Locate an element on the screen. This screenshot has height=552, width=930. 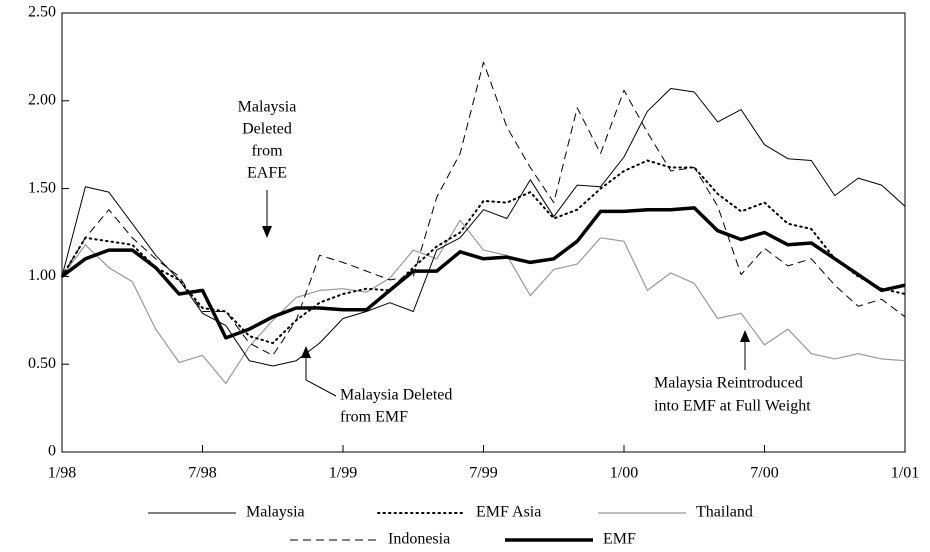
annotation: Deleted is located at coordinates (267, 129).